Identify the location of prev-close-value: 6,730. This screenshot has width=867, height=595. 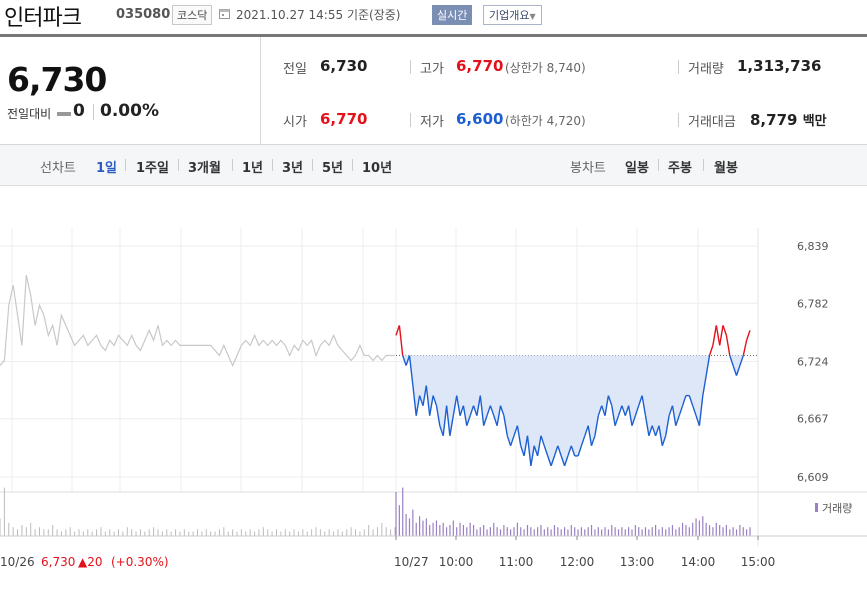
(344, 66).